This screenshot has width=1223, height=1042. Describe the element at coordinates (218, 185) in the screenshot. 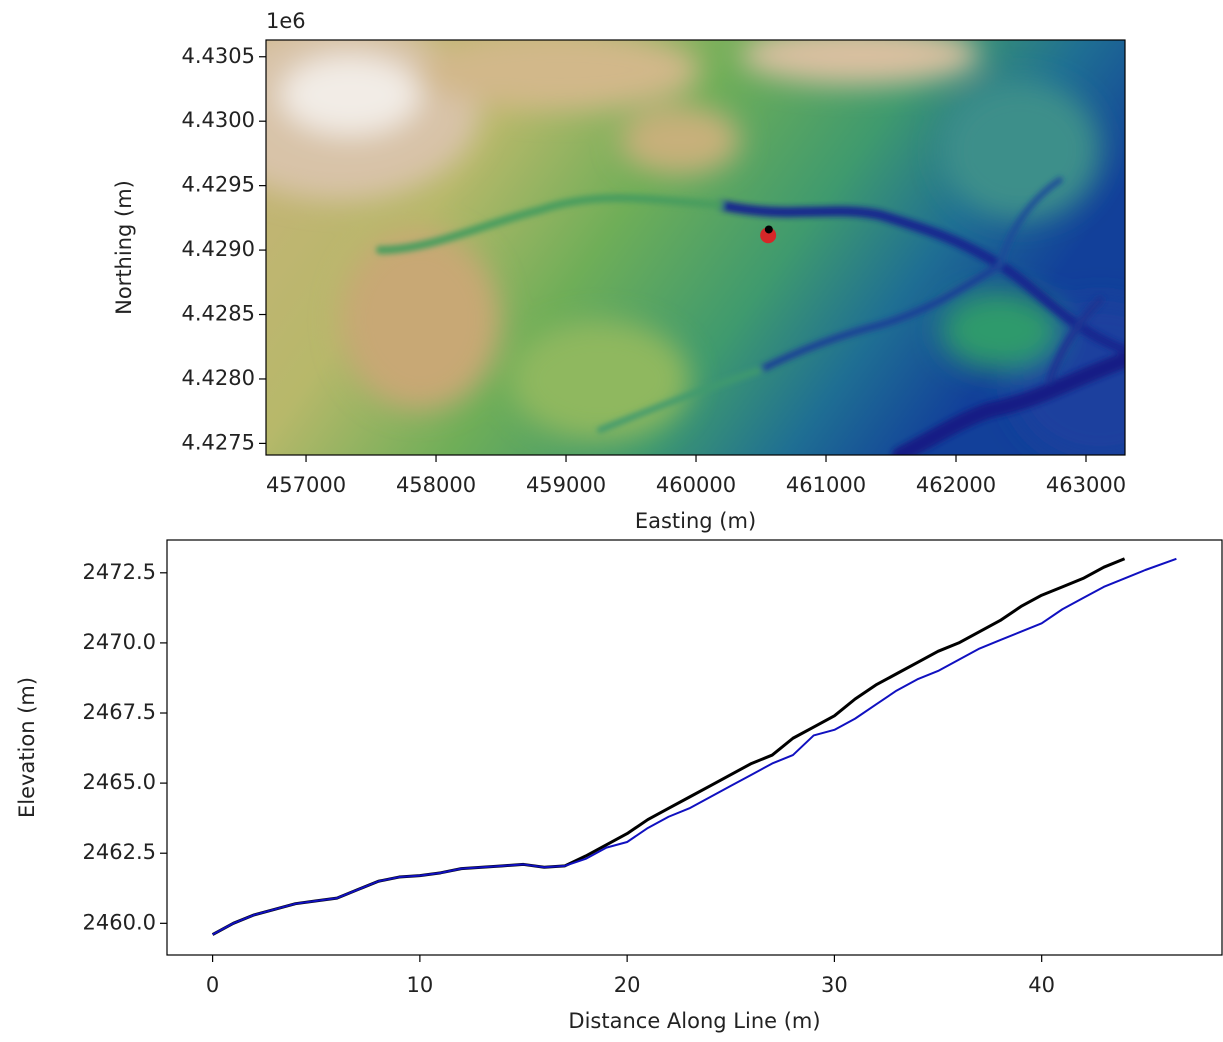

I see `y-tick-label: 4.4295` at that location.